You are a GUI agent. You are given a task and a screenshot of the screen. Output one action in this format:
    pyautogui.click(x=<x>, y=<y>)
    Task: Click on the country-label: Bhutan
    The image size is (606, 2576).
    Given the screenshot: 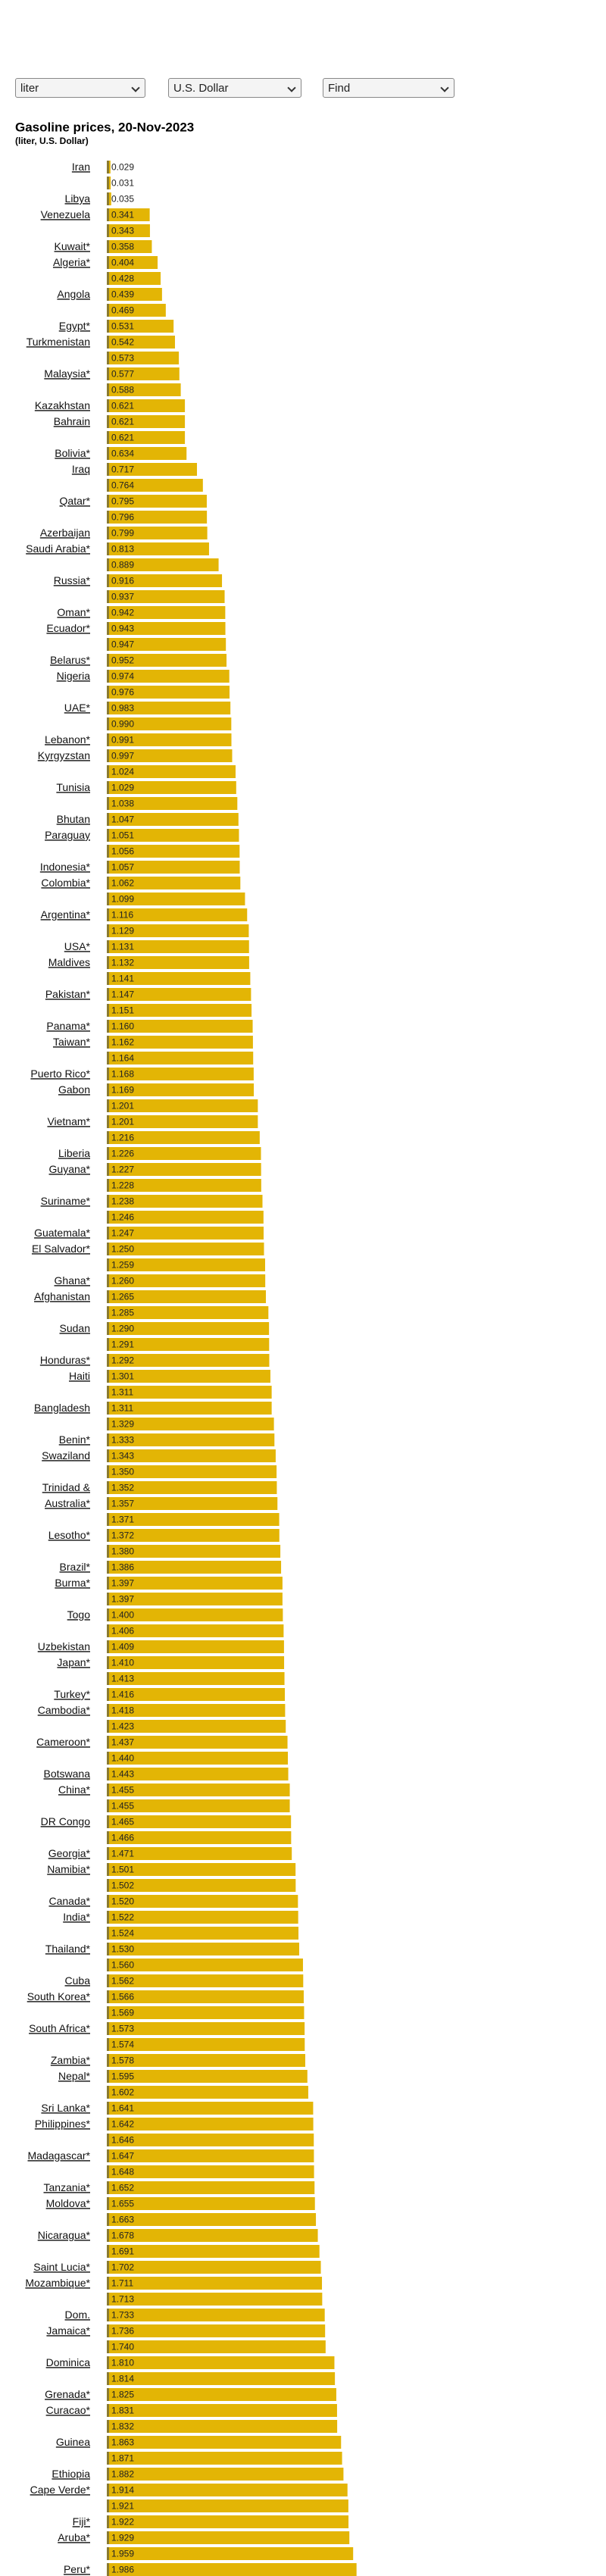 What is the action you would take?
    pyautogui.click(x=73, y=819)
    